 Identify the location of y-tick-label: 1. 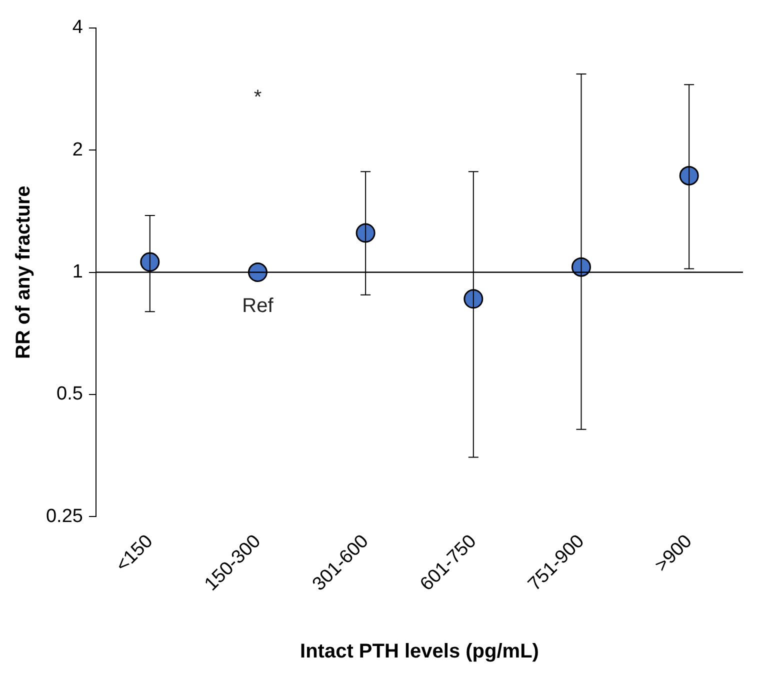
(77, 272).